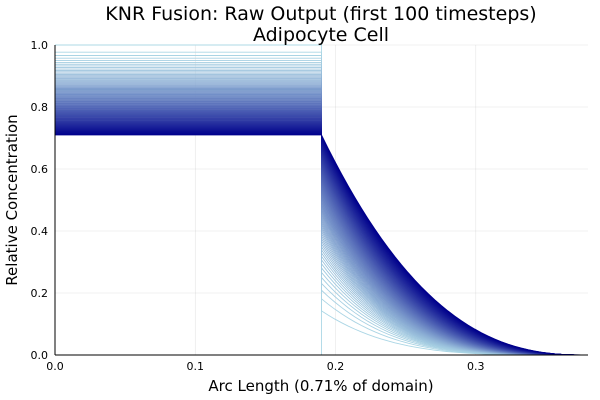 The height and width of the screenshot is (400, 600). Describe the element at coordinates (40, 293) in the screenshot. I see `y-tick-label: 0.2` at that location.